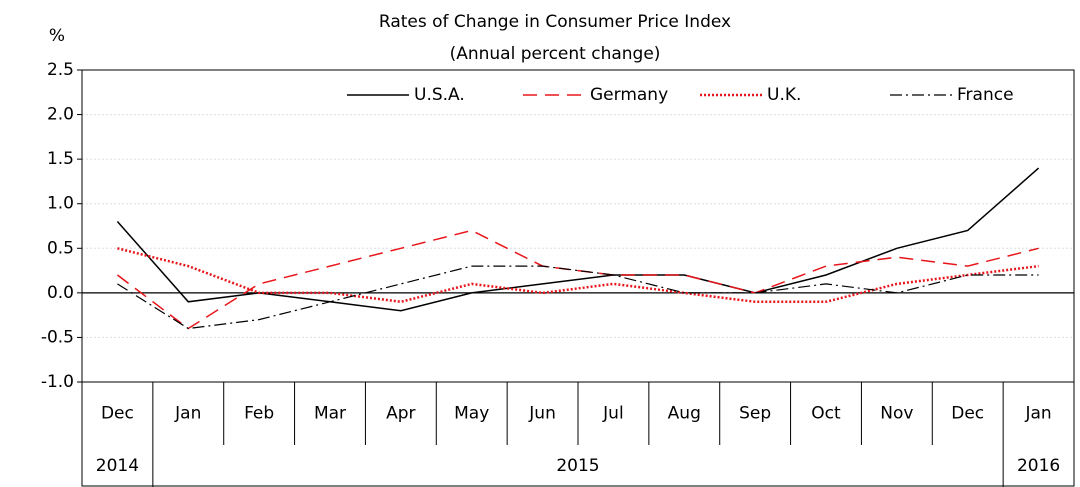 This screenshot has width=1080, height=487. What do you see at coordinates (57, 382) in the screenshot?
I see `y-tick-label: -1.0` at bounding box center [57, 382].